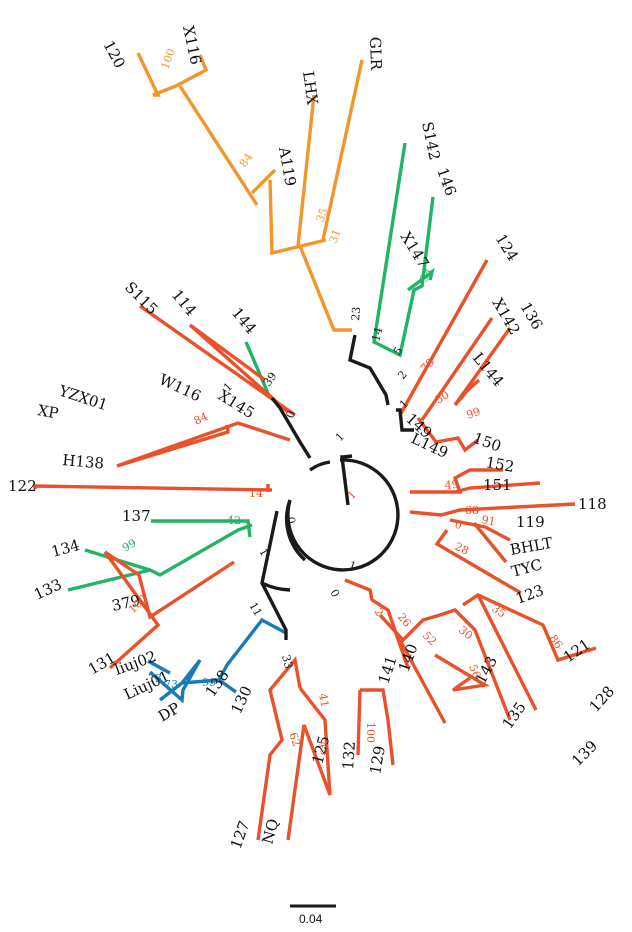 The height and width of the screenshot is (932, 632). Describe the element at coordinates (311, 919) in the screenshot. I see `scale-bar-label: 0.04` at that location.